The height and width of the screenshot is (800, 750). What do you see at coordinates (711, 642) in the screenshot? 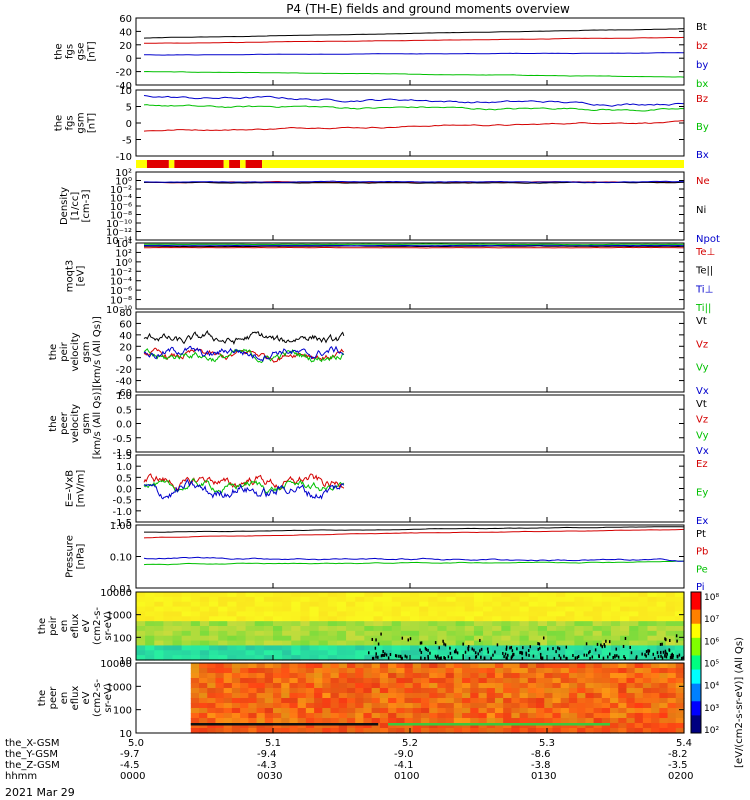
I see `colorbar-tick-label: 10⁶` at bounding box center [711, 642].